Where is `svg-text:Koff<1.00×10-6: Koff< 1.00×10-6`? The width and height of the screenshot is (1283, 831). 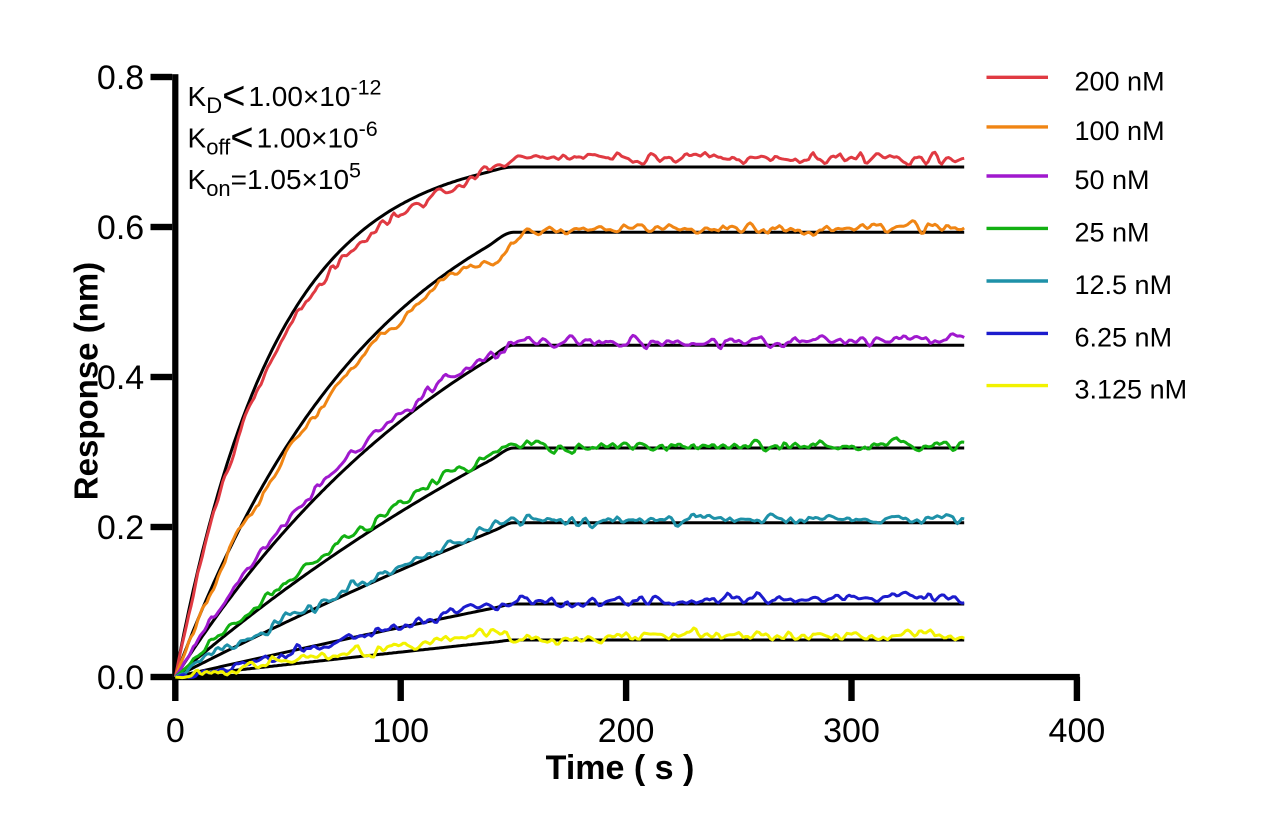 svg-text:Koff<1.00×10-6: Koff< 1.00×10-6 is located at coordinates (283, 138).